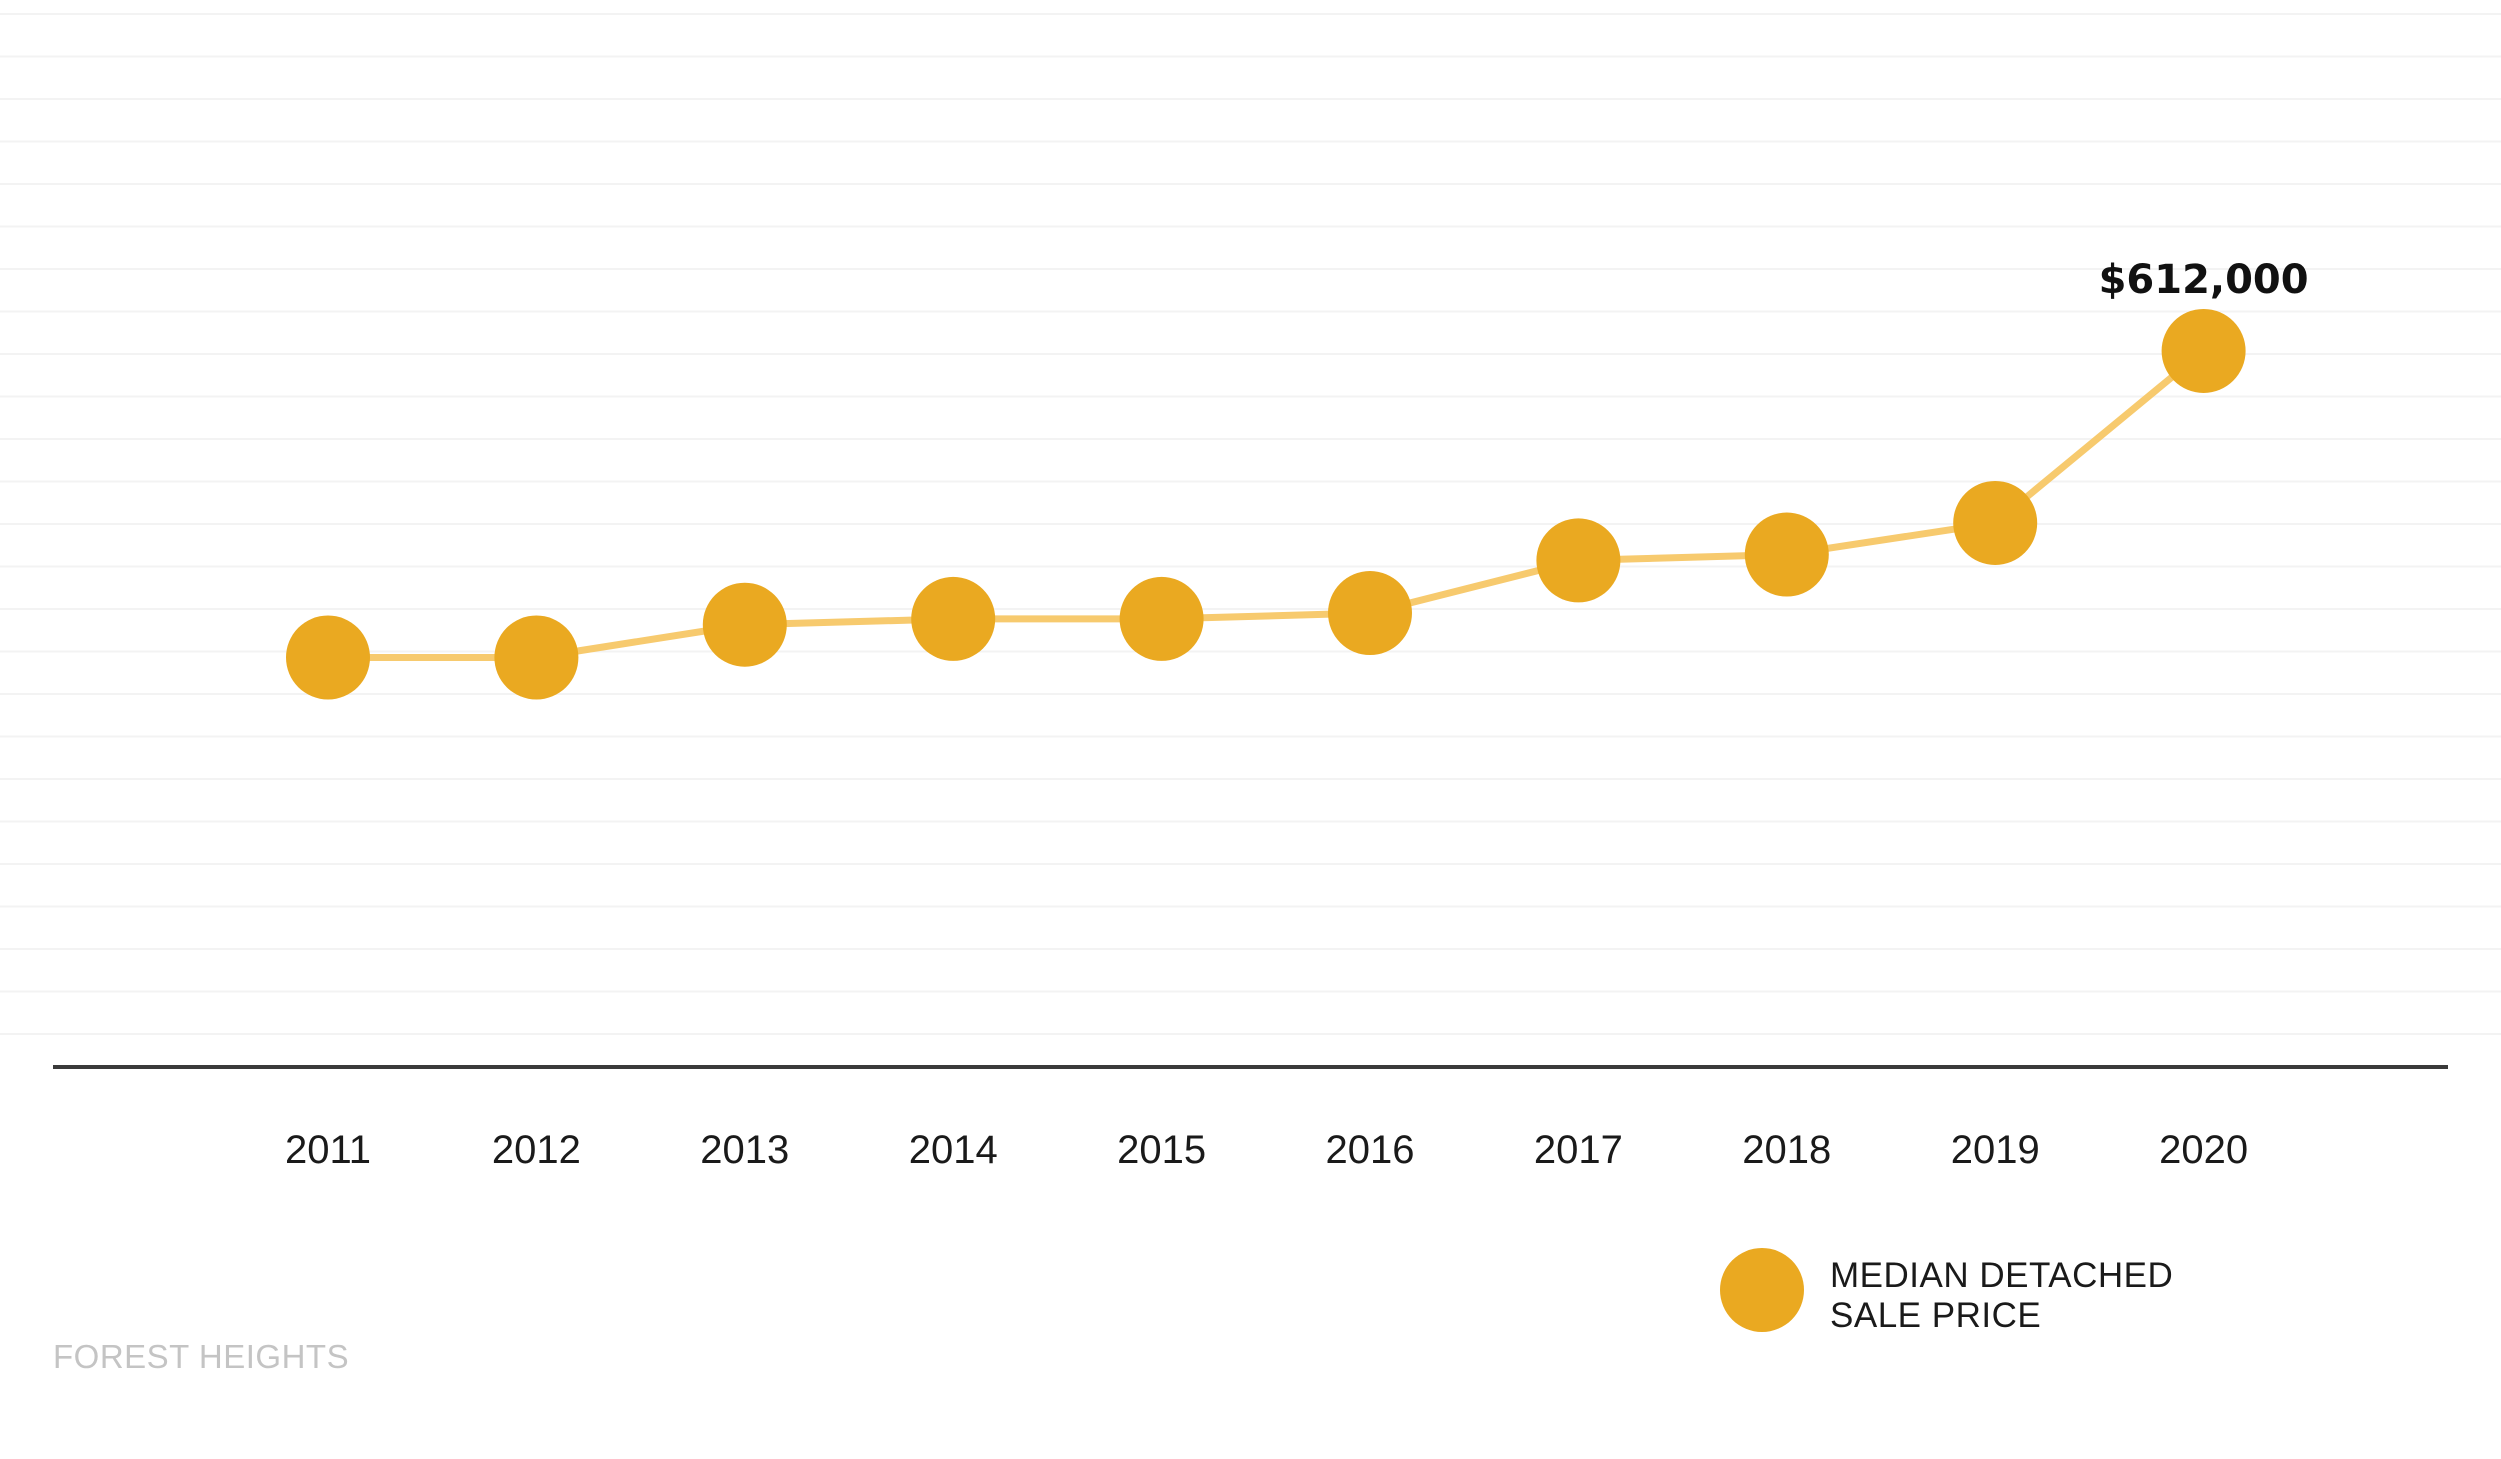 The width and height of the screenshot is (2501, 1459). I want to click on x-axis-ticks: 2011 2012 2013 2014 2015 2016 2017 2018 2019 2020, so click(1266, 1150).